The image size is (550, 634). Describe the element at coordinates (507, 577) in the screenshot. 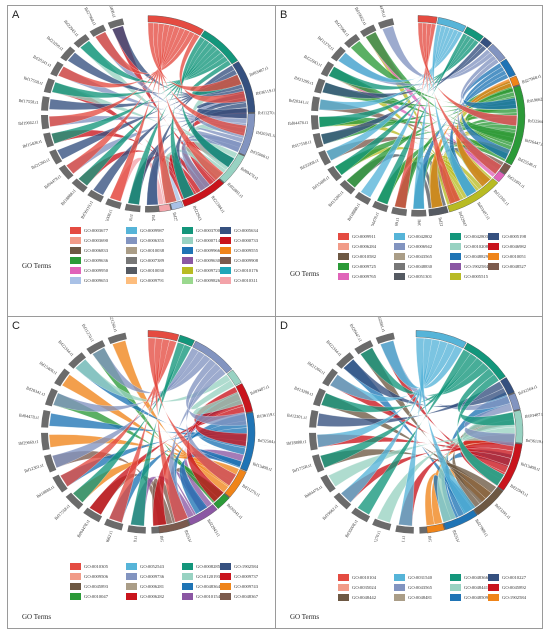

I see `legend-item: GO:0010227` at that location.